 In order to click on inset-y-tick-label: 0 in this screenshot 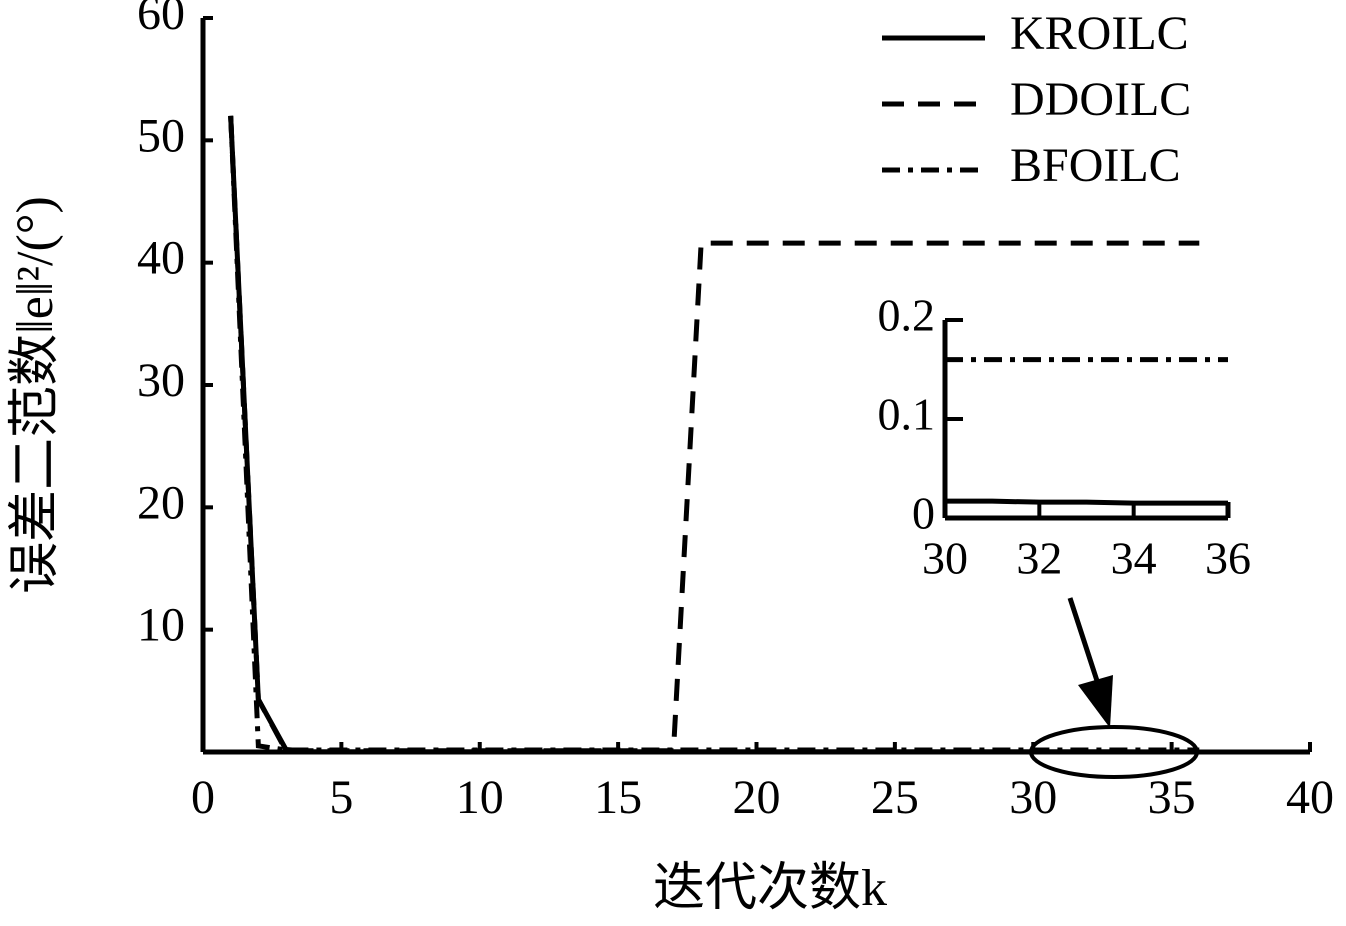, I will do `click(923, 513)`.